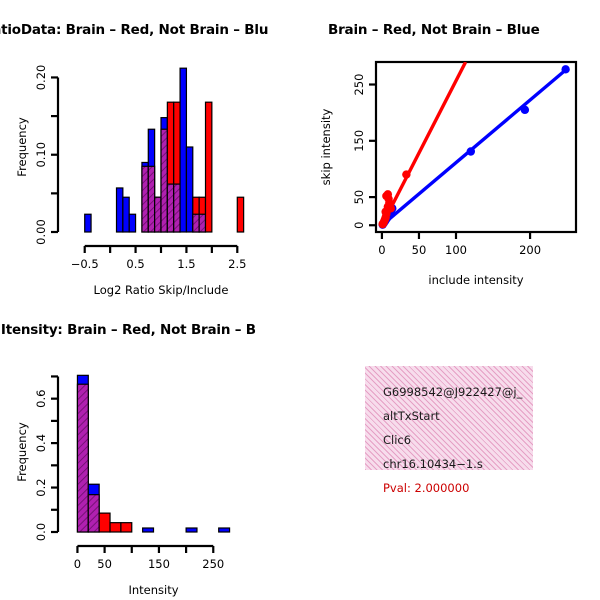 This screenshot has height=600, width=600. I want to click on y-tick-label: 250, so click(359, 85).